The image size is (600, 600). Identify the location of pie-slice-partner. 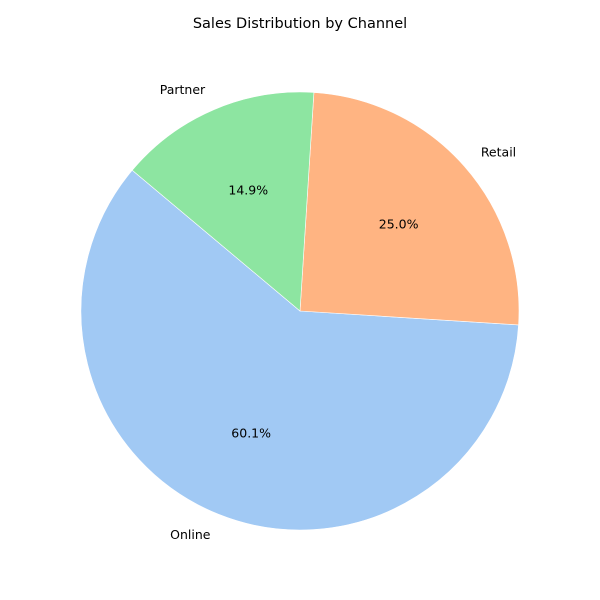
(223, 201).